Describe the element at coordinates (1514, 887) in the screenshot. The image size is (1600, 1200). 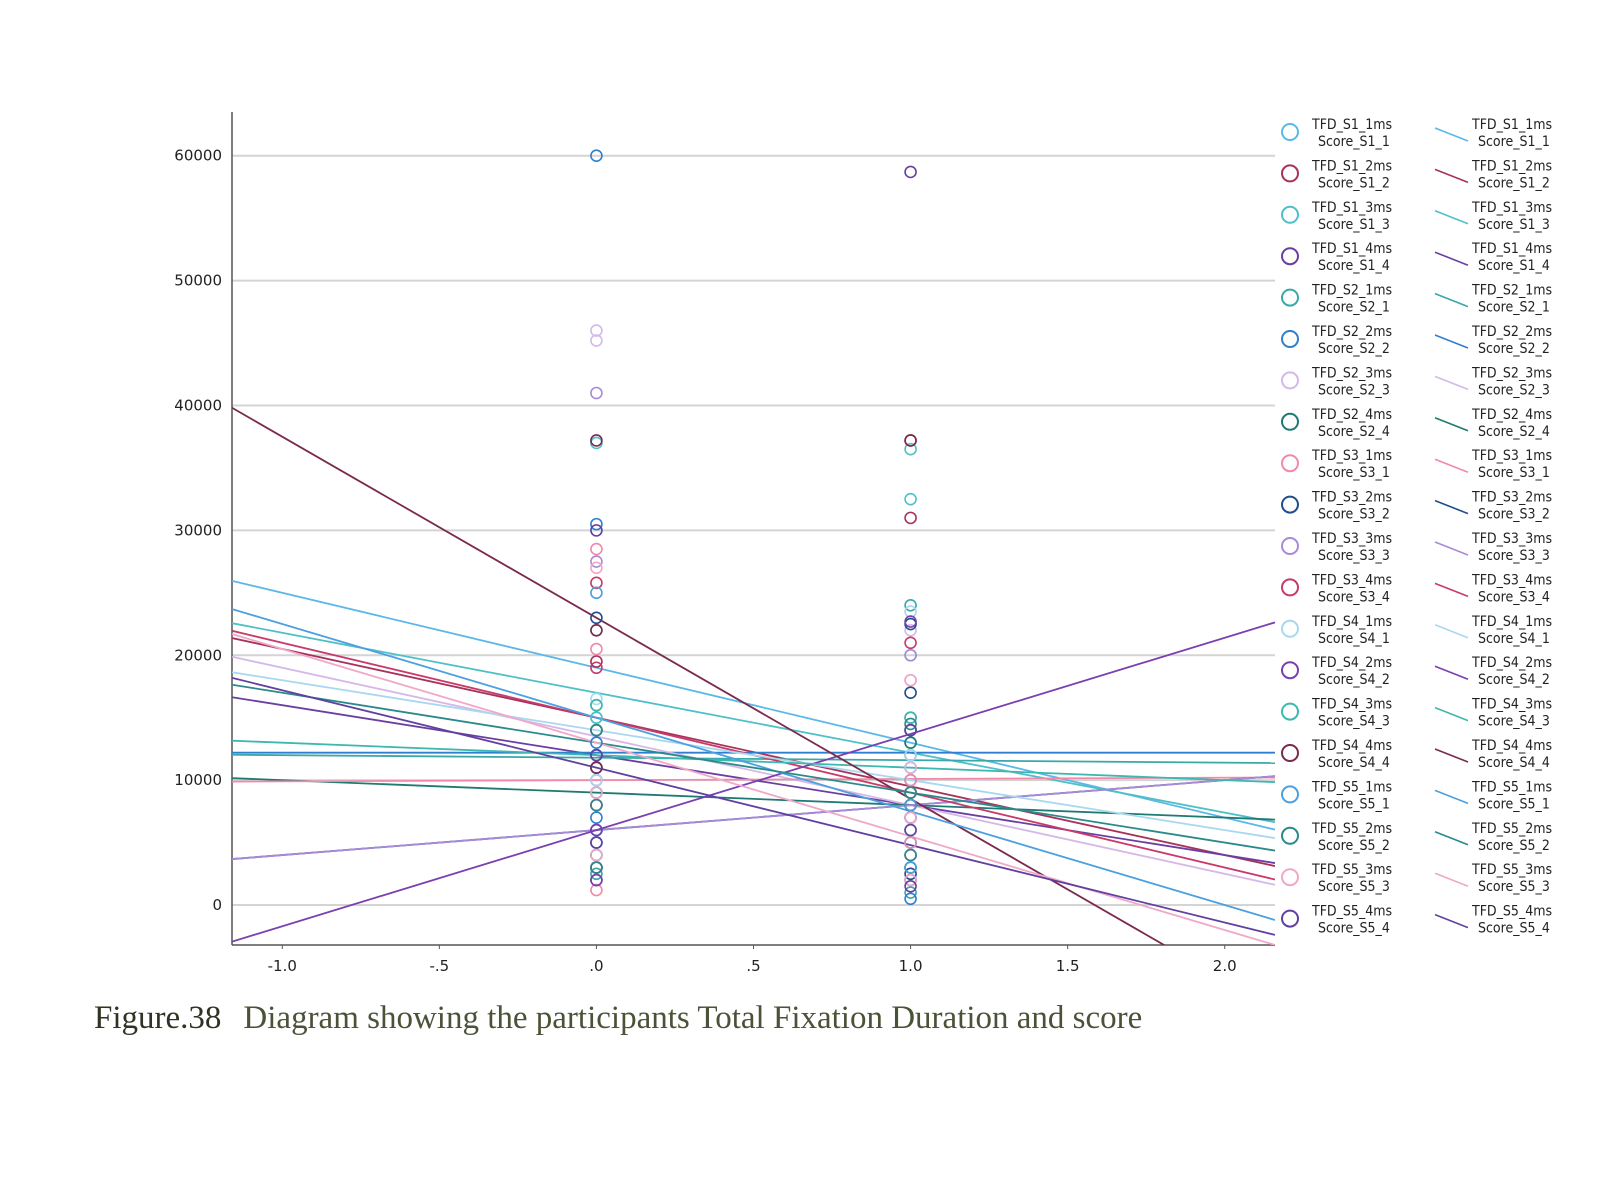
I see `legend-label: Score_S5_3` at that location.